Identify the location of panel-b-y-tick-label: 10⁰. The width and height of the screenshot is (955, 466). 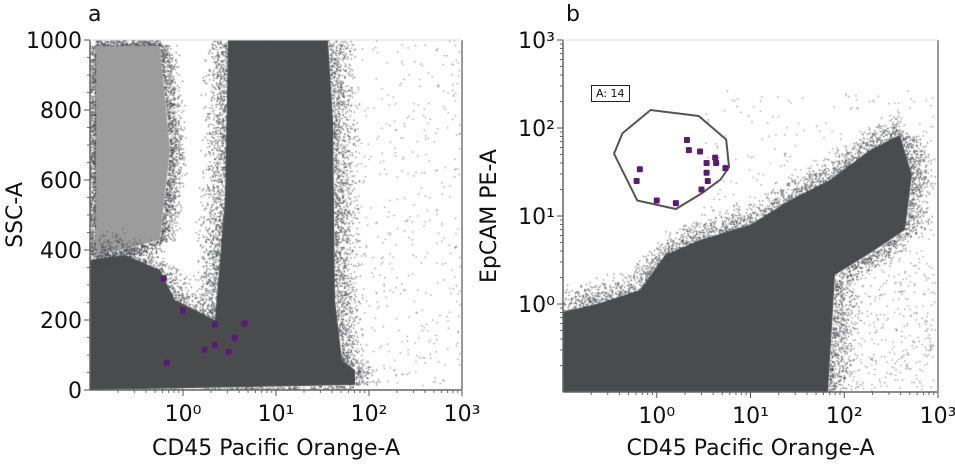
(536, 305).